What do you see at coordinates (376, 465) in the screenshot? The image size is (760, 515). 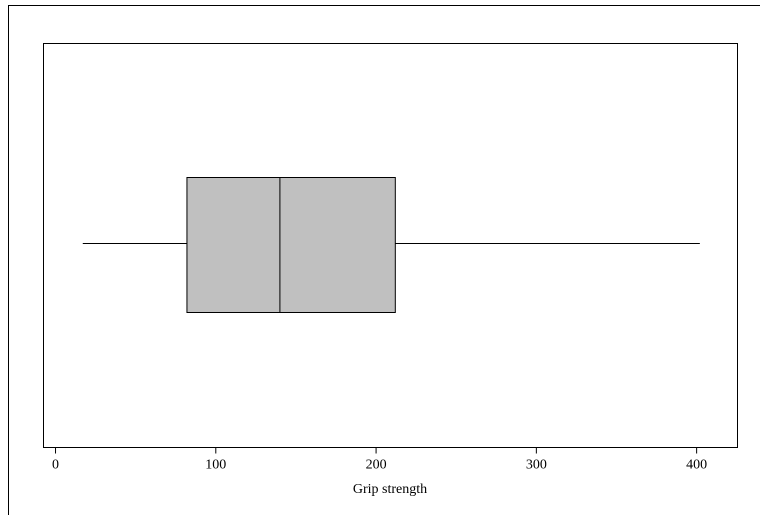 I see `x-tick-label: 200` at bounding box center [376, 465].